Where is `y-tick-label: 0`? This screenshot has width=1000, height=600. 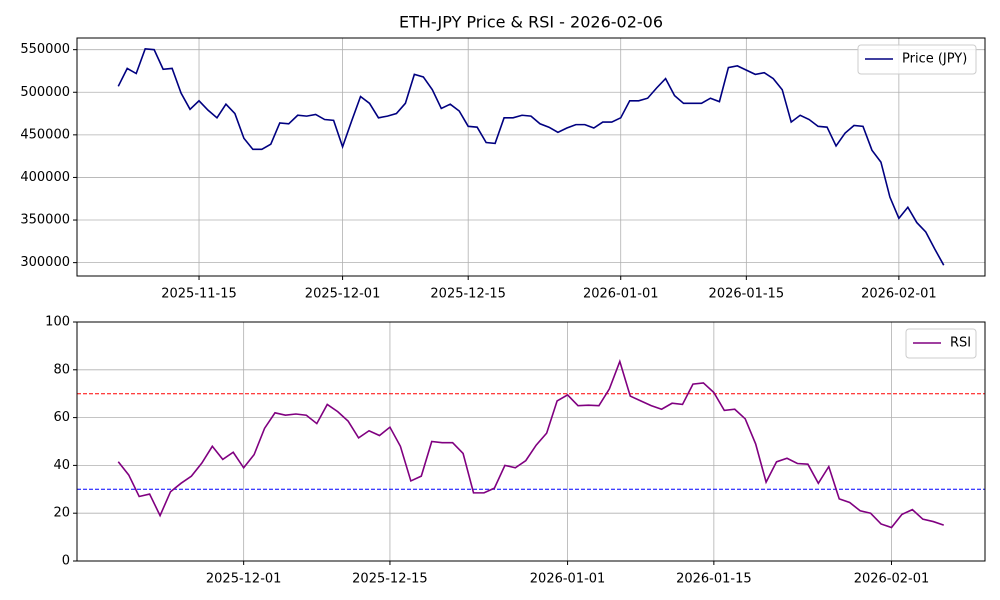 y-tick-label: 0 is located at coordinates (66, 561).